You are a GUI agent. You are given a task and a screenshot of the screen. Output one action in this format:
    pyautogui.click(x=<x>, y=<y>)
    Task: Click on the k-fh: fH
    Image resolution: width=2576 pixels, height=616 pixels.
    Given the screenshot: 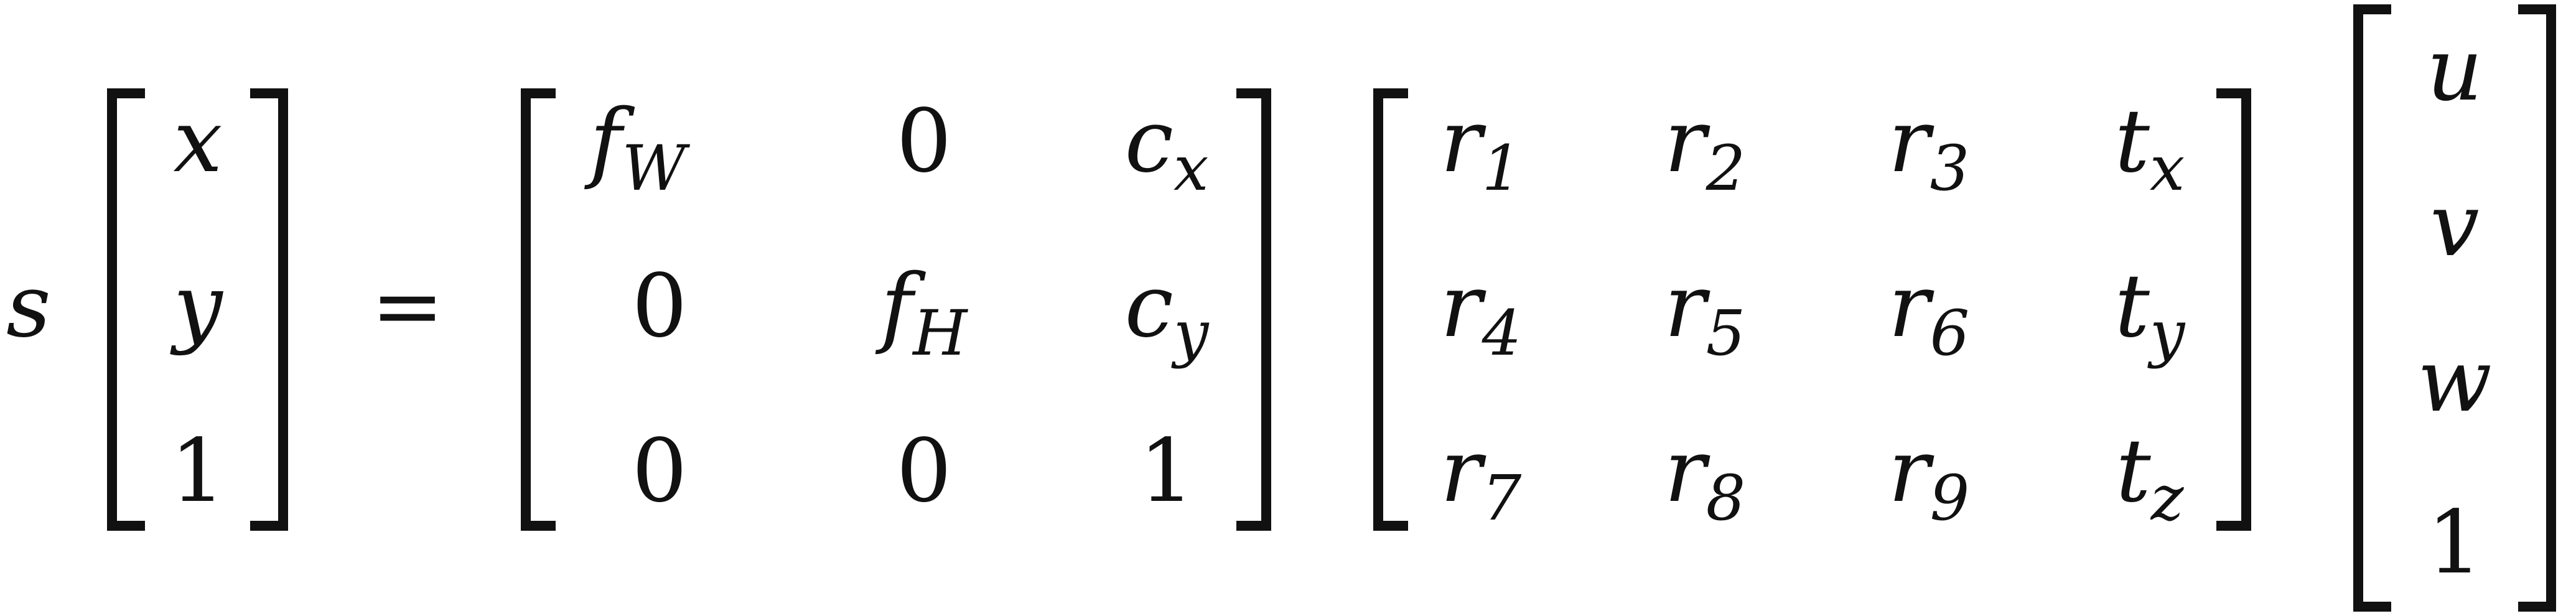 What is the action you would take?
    pyautogui.click(x=921, y=313)
    